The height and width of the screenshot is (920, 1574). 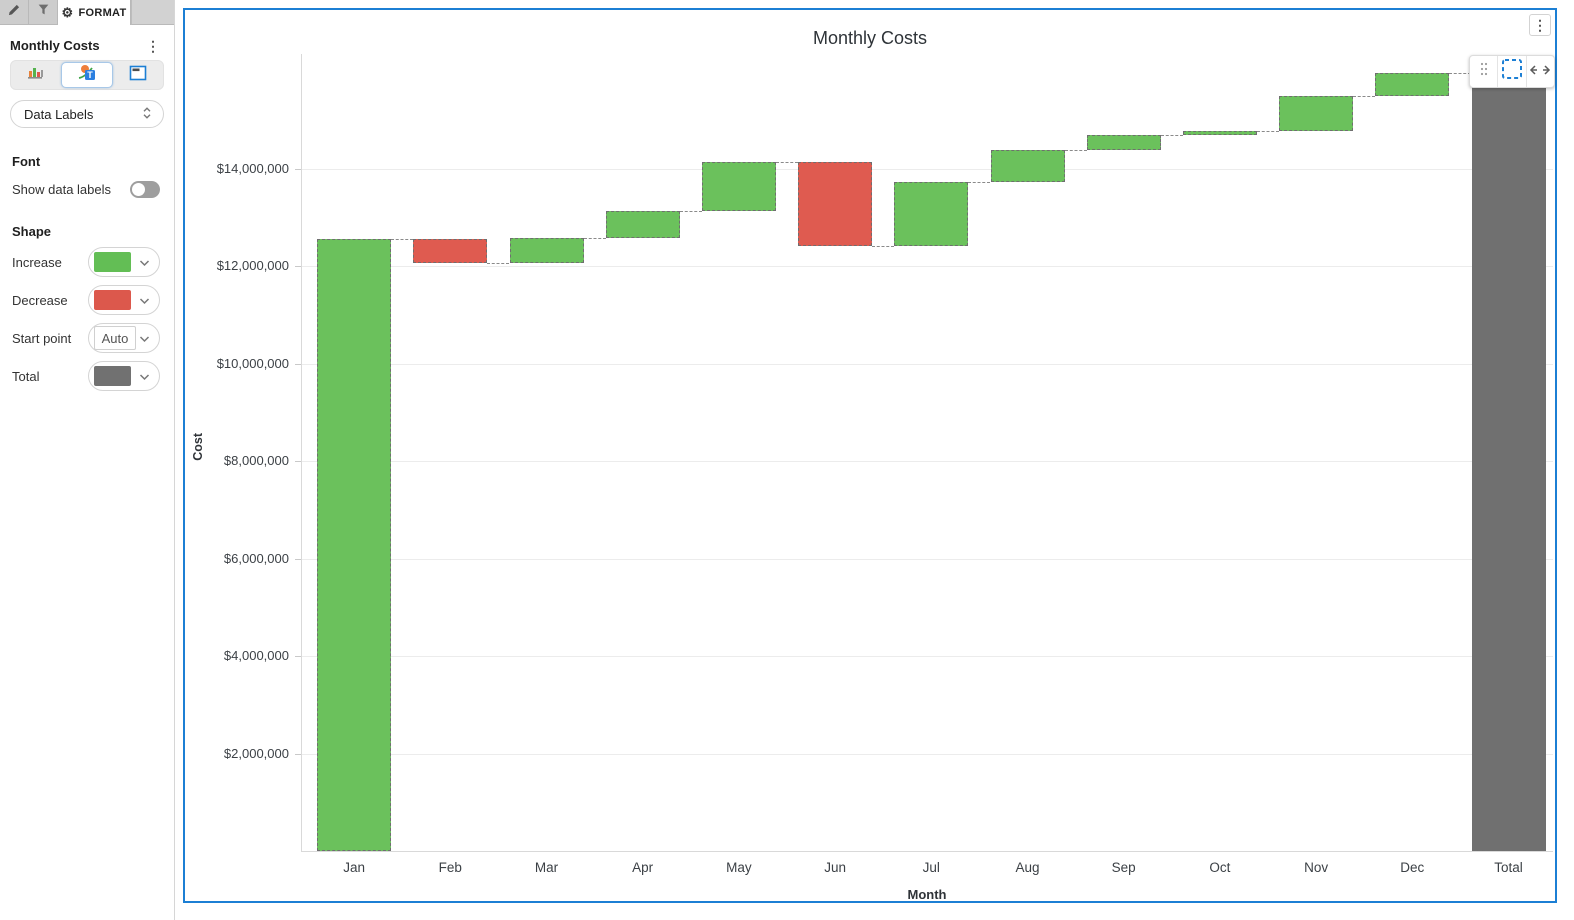 I want to click on kebab-menu-icon: ⋮, so click(x=1540, y=25).